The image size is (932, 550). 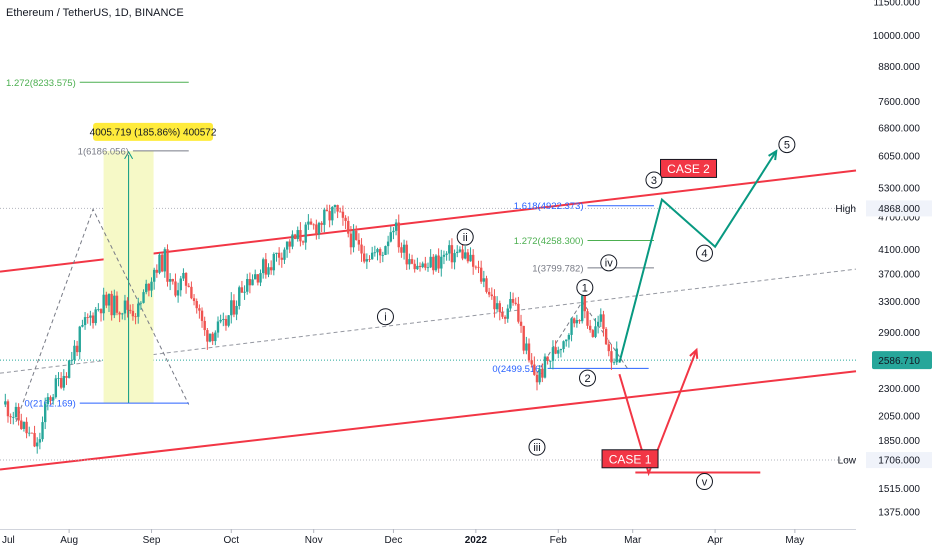 I want to click on measure-badge, so click(x=153, y=131).